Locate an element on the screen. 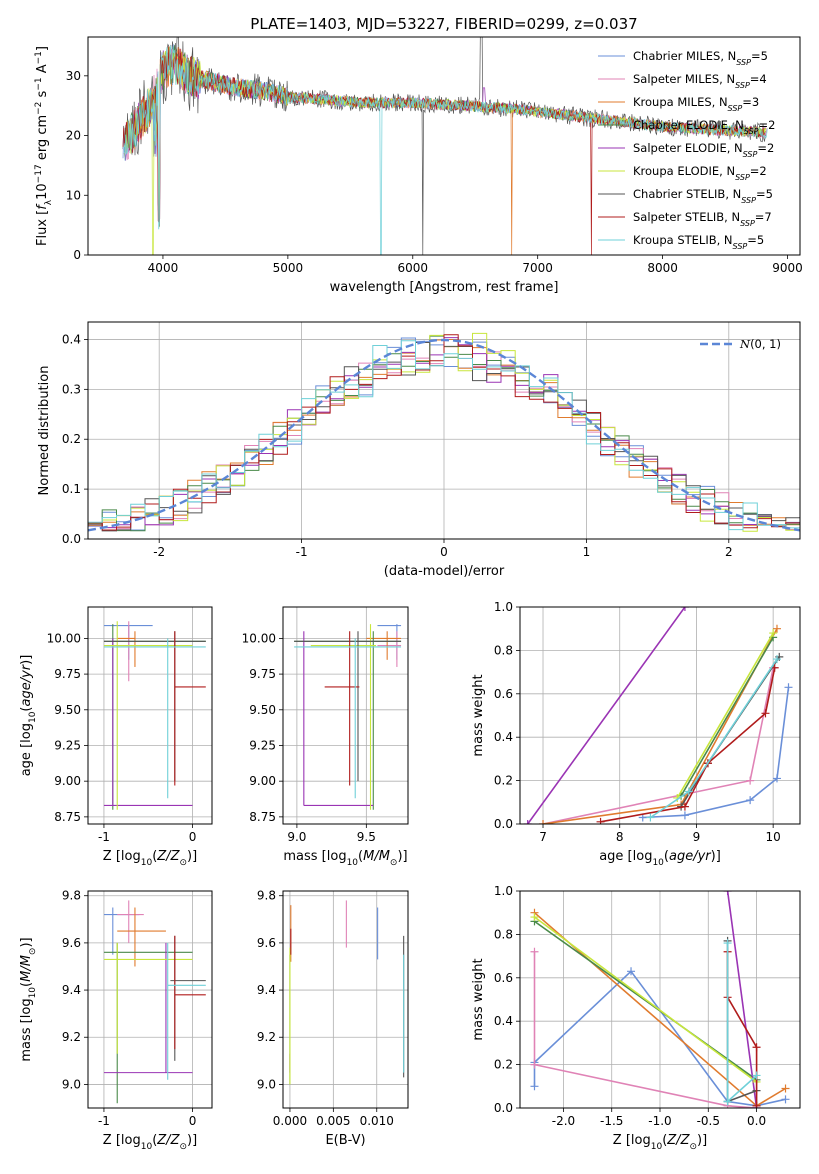 The image size is (819, 1174). y-tick-label: 10.00 is located at coordinates (64, 638).